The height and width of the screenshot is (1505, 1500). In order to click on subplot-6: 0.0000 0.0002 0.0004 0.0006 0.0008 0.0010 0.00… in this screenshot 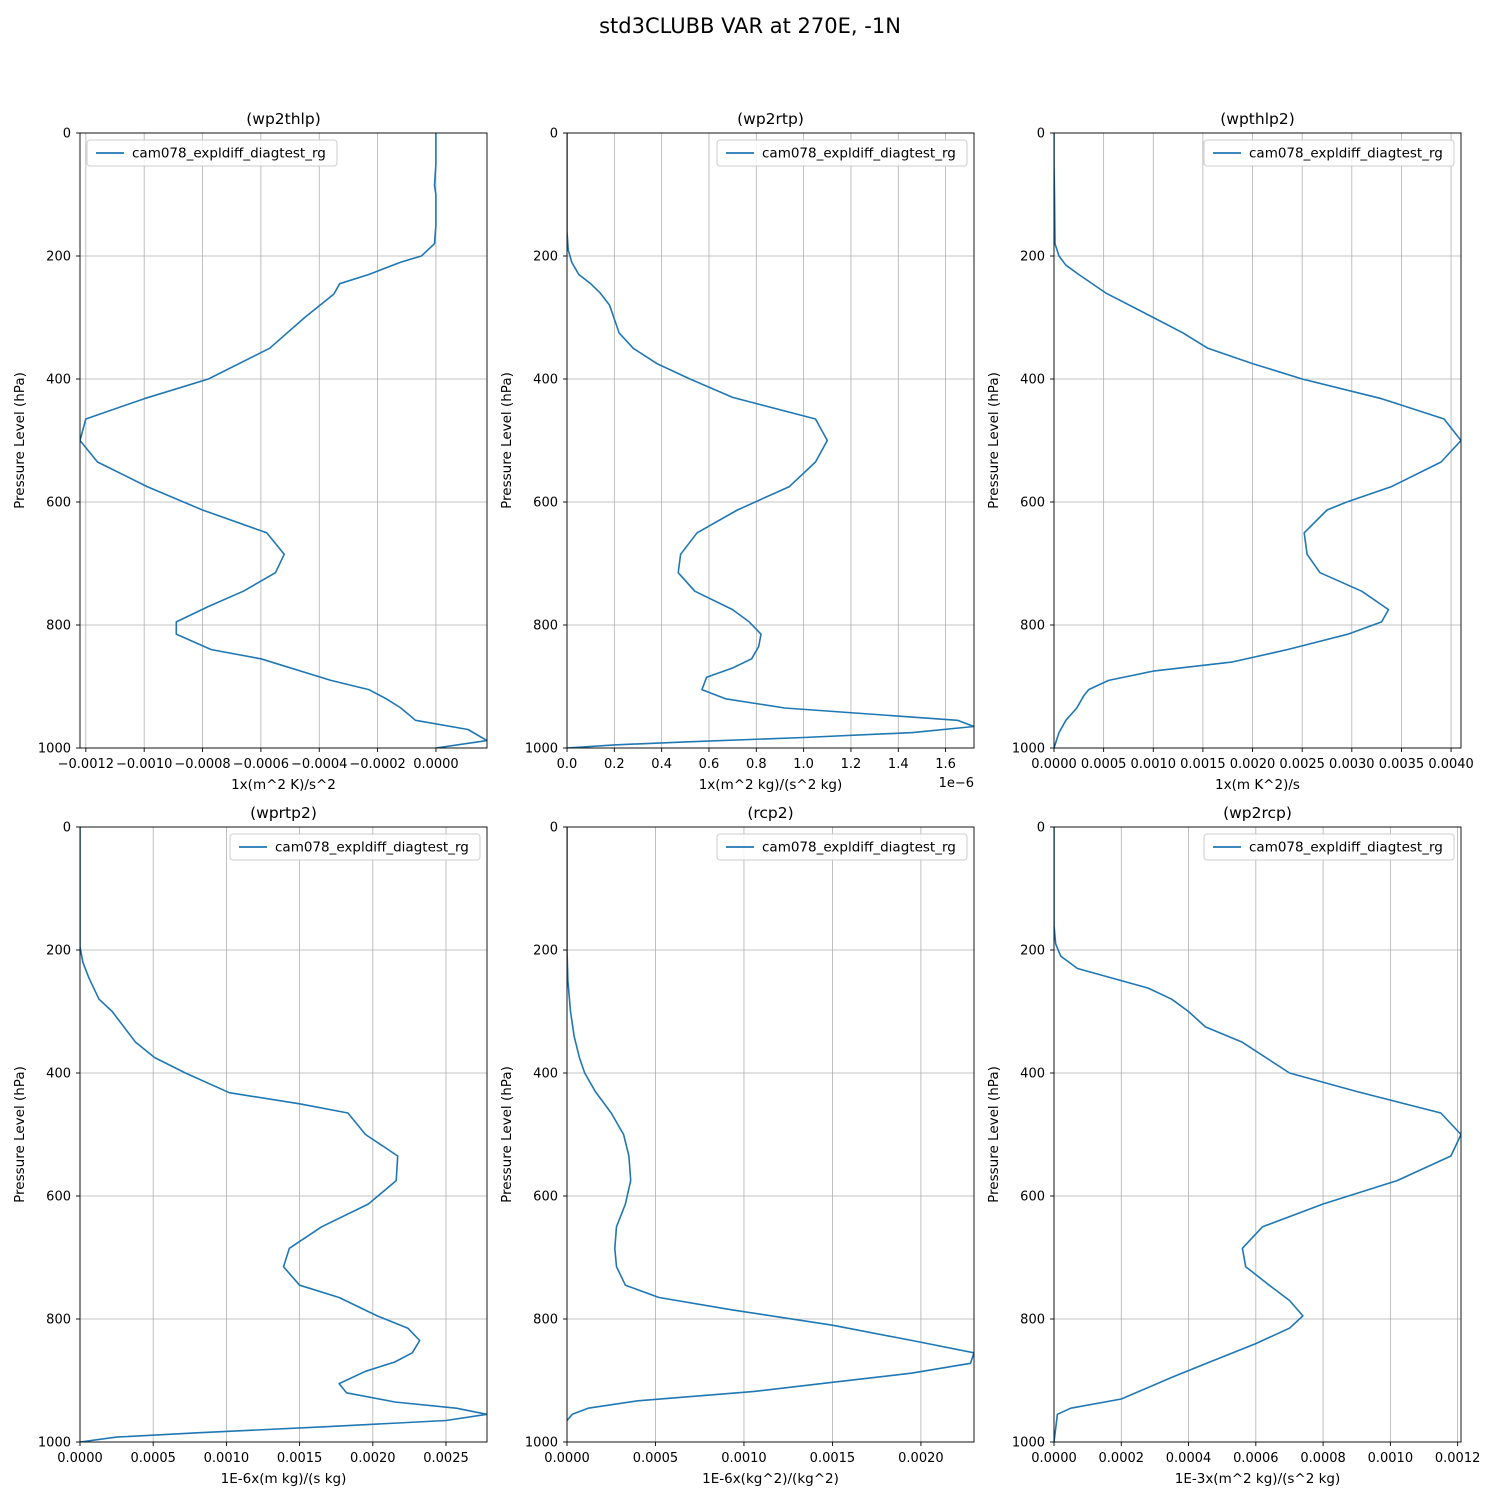, I will do `click(1233, 1145)`.